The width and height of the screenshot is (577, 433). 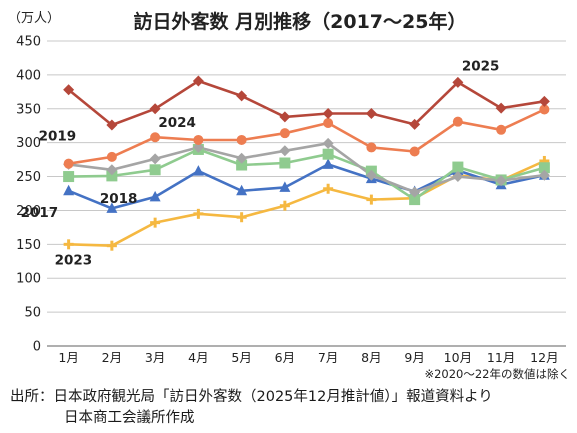 I want to click on series-label-2024: 2024, so click(x=177, y=123).